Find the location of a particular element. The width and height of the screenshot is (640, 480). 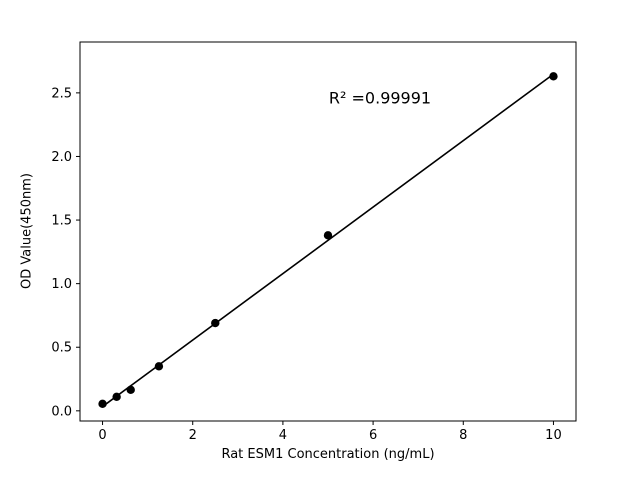

x-tick-label: 8 is located at coordinates (463, 435).